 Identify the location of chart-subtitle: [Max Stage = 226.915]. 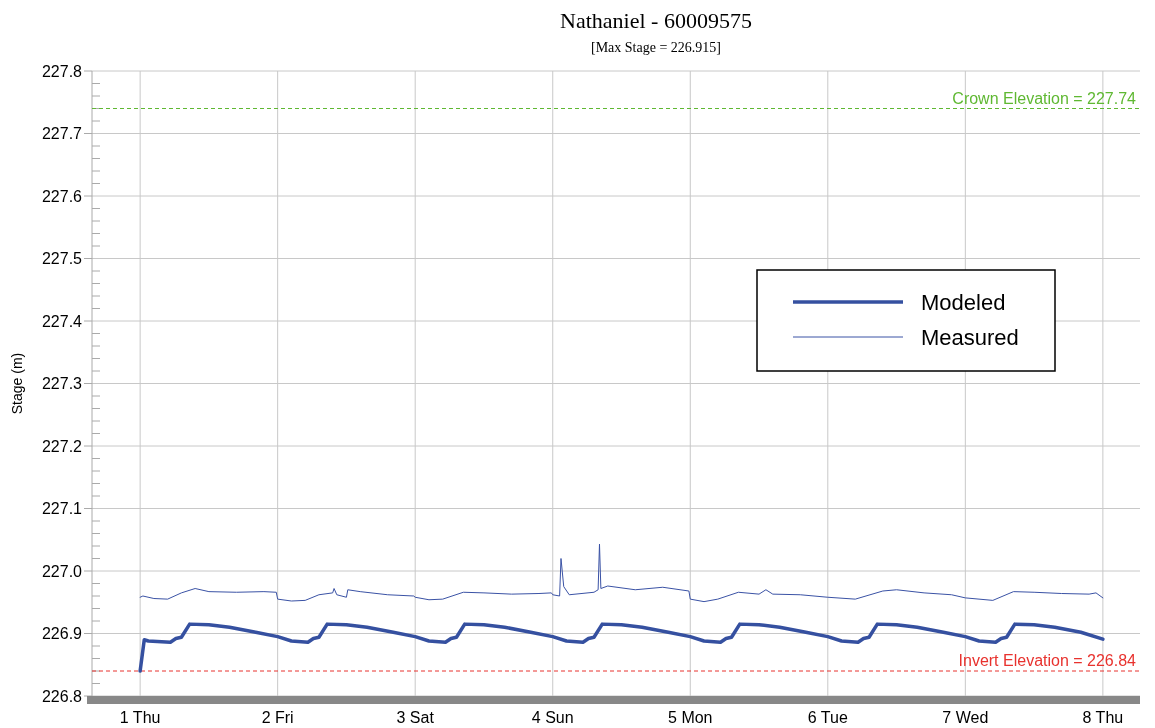
(656, 47).